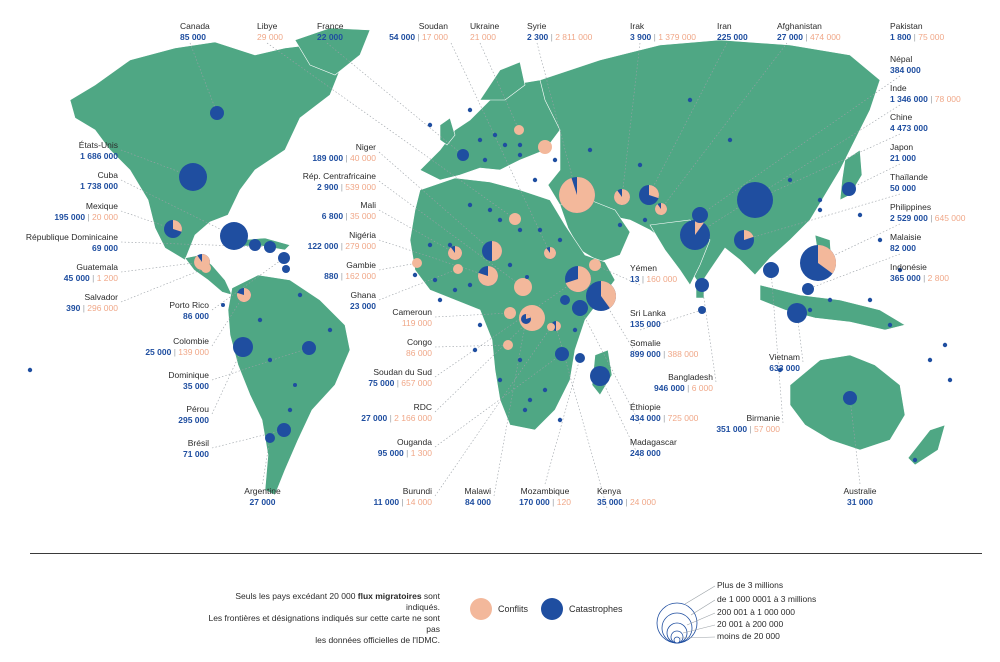 Image resolution: width=1000 pixels, height=662 pixels. What do you see at coordinates (645, 407) in the screenshot?
I see `country-name: Éthiopie` at bounding box center [645, 407].